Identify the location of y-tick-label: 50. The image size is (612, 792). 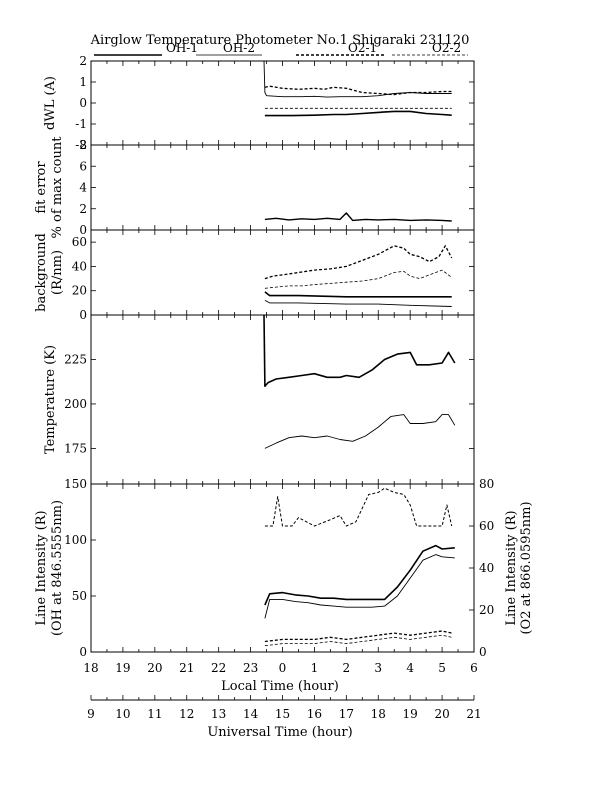
(79, 596).